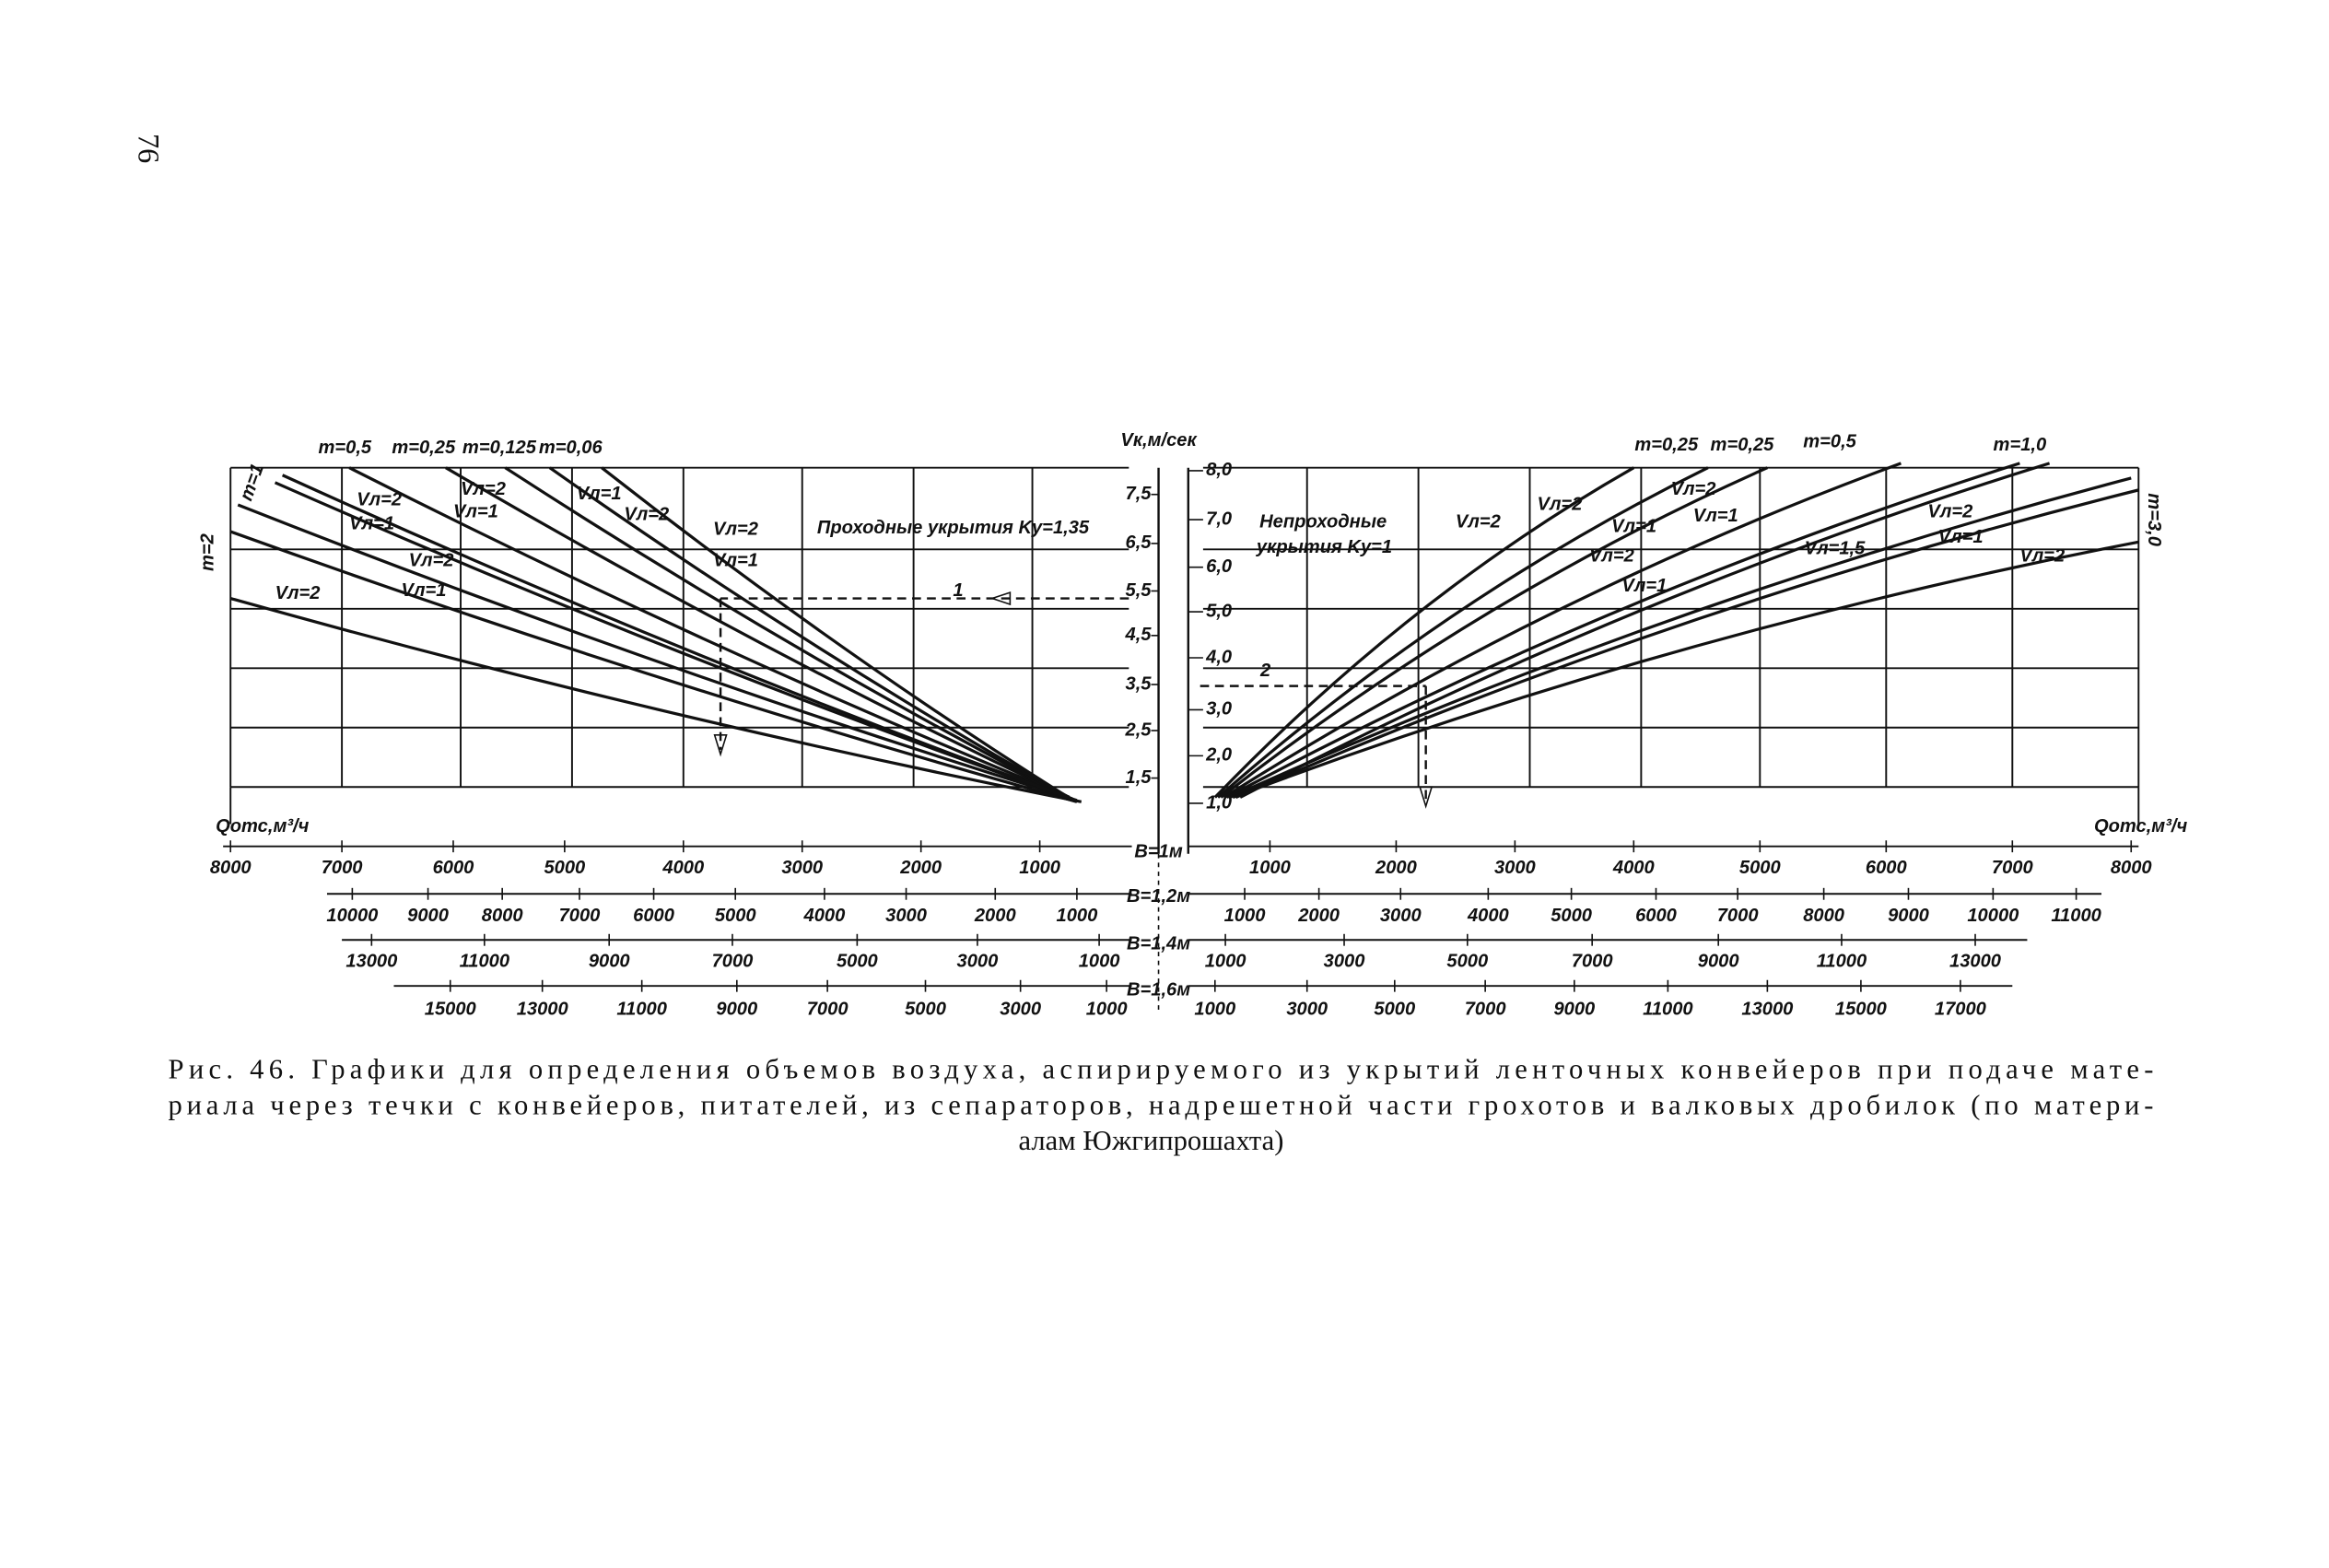 The image size is (2329, 1568). Describe the element at coordinates (1219, 566) in the screenshot. I see `label: 6,0` at that location.